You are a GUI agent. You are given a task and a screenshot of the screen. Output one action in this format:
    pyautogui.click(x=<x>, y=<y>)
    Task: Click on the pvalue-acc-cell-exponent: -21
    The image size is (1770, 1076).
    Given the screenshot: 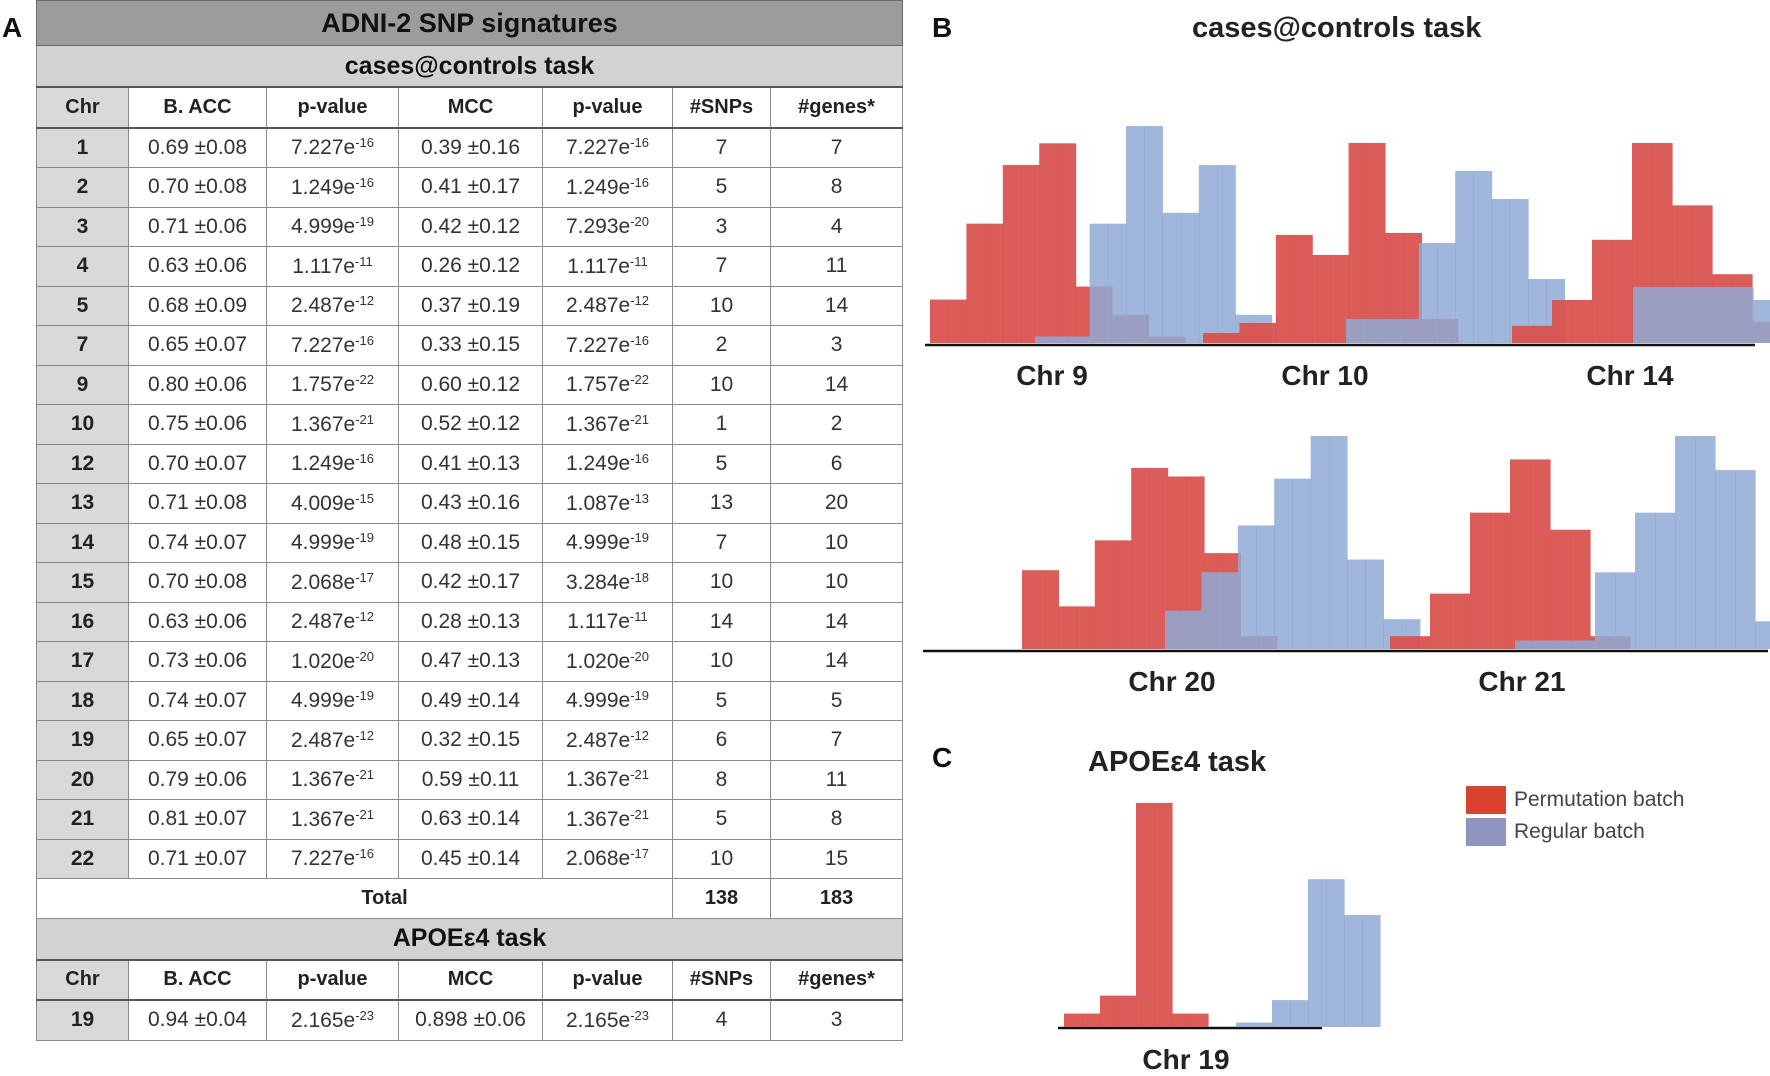 What is the action you would take?
    pyautogui.click(x=365, y=419)
    